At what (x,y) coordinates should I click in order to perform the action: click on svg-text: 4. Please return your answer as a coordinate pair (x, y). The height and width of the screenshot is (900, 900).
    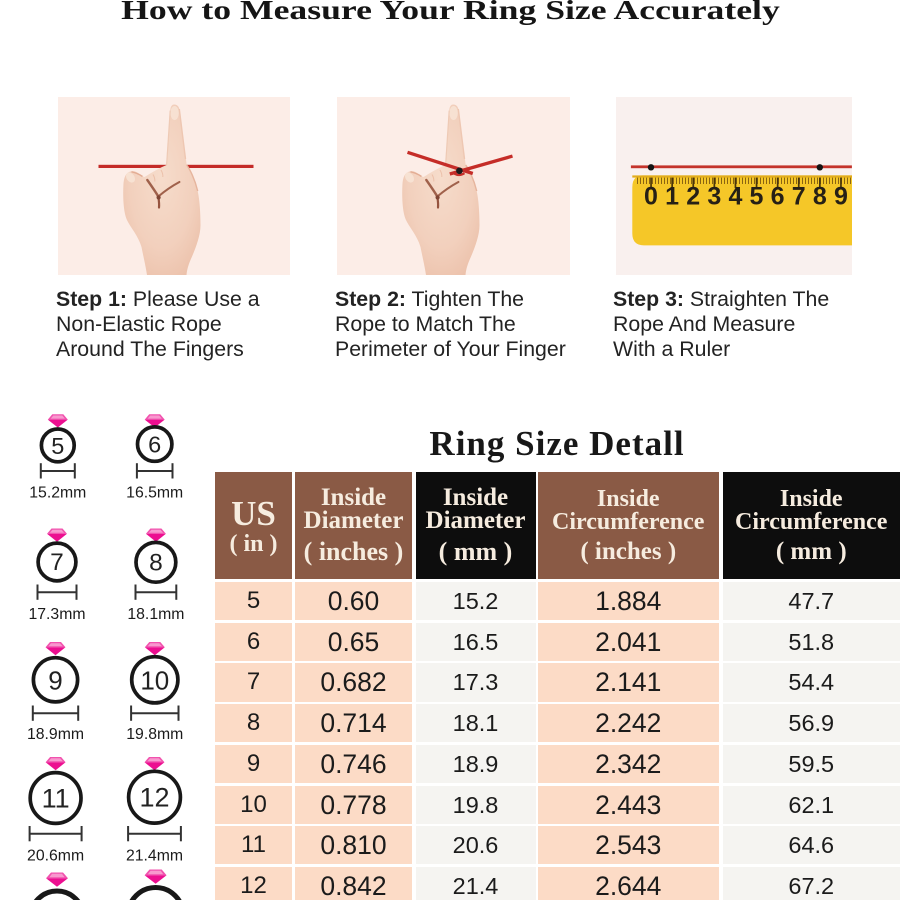
    Looking at the image, I should click on (735, 197).